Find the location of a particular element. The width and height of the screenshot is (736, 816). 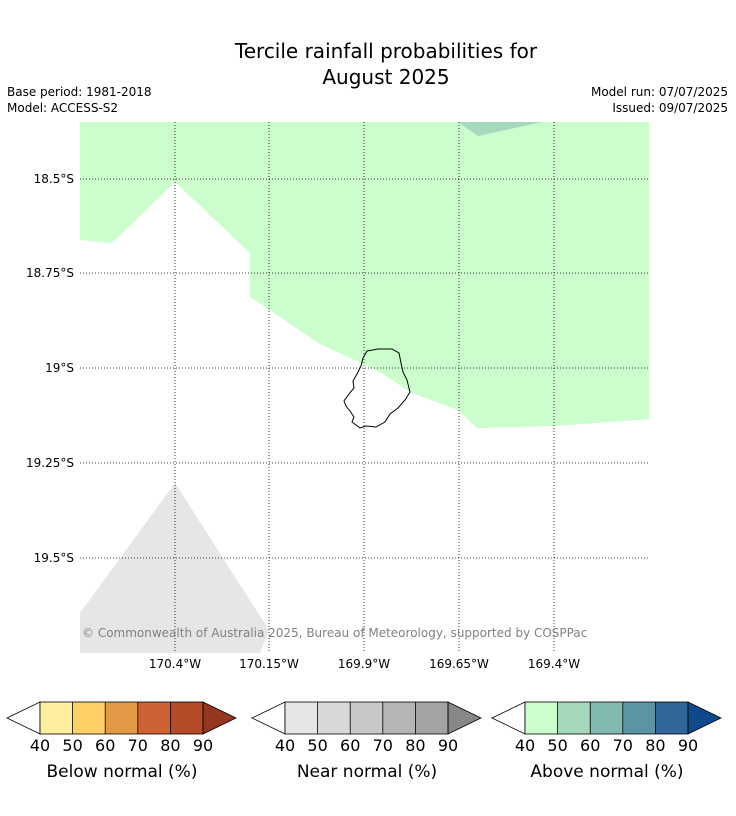

lon-label: 170.15°W is located at coordinates (269, 664).